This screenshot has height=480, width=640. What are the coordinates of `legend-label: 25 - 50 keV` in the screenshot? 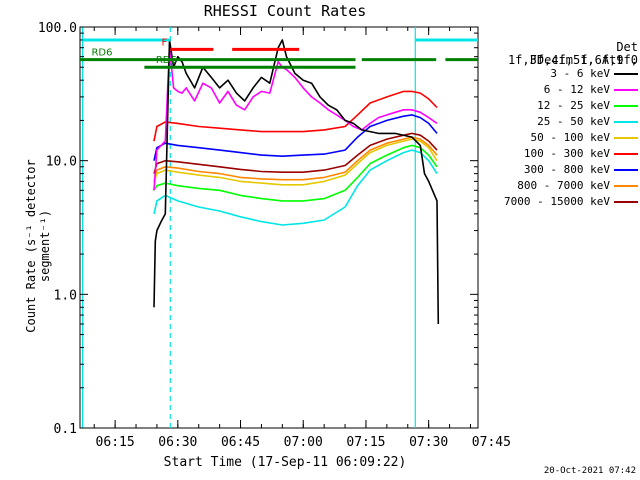 It's located at (573, 121).